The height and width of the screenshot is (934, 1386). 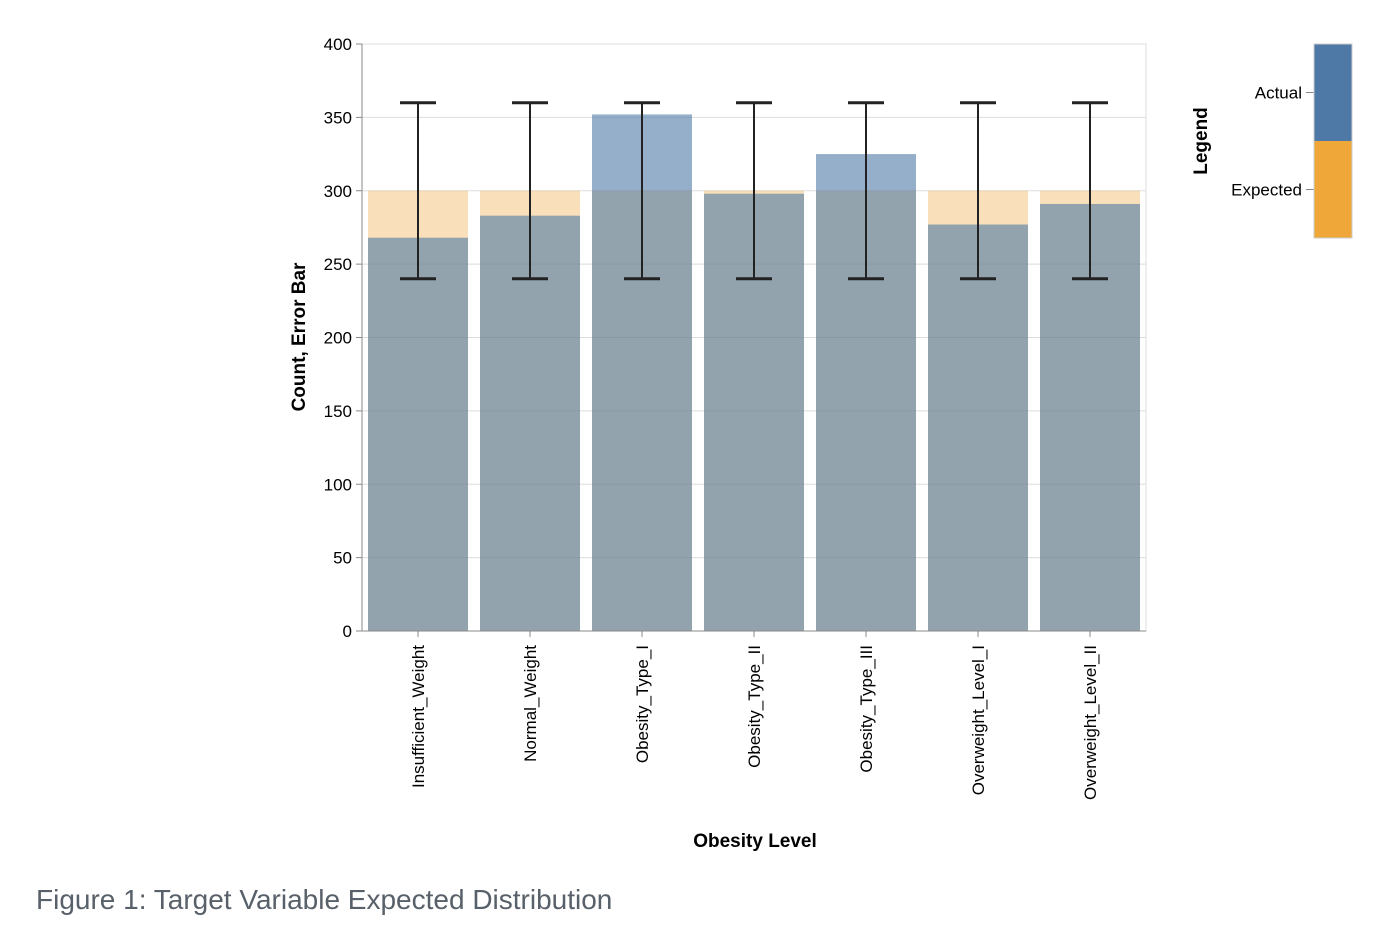 What do you see at coordinates (338, 264) in the screenshot?
I see `y-tick-label: 250` at bounding box center [338, 264].